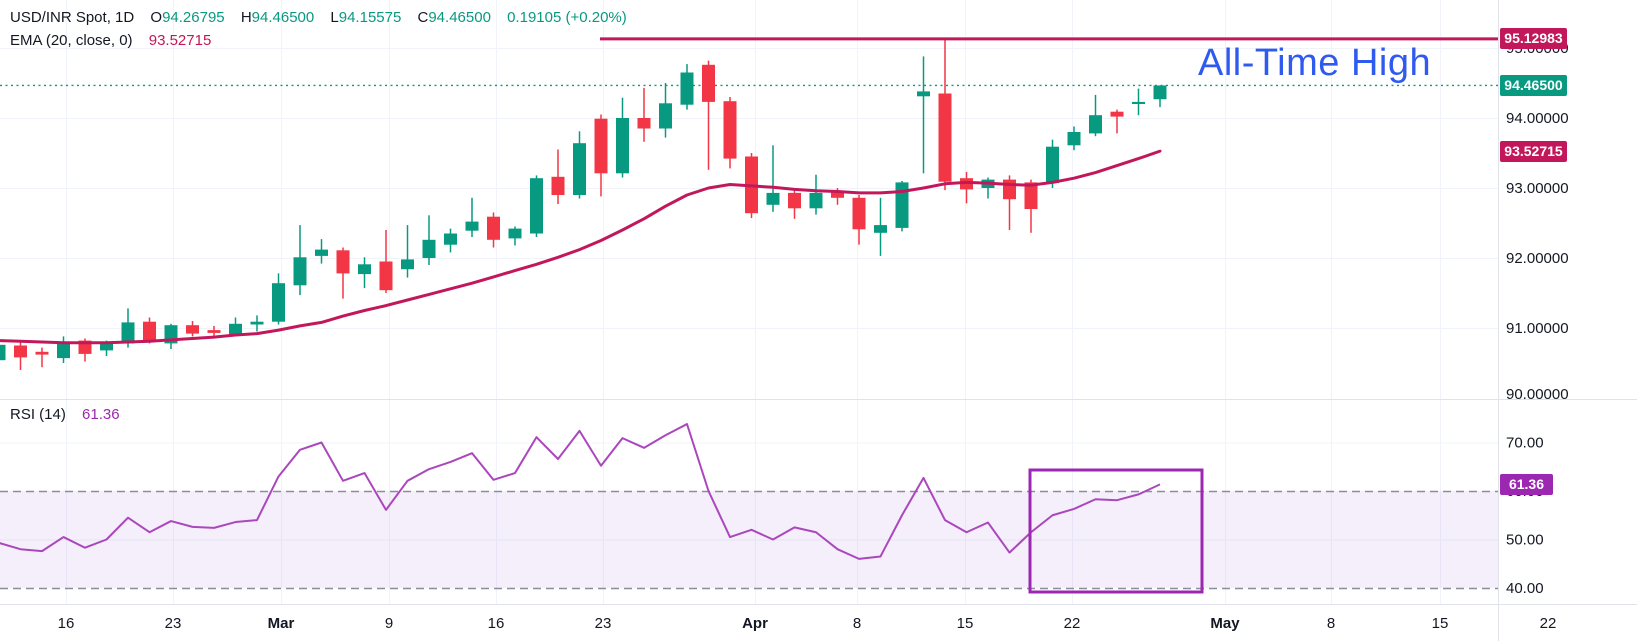  What do you see at coordinates (283, 17) in the screenshot?
I see `high-value: 94.46500` at bounding box center [283, 17].